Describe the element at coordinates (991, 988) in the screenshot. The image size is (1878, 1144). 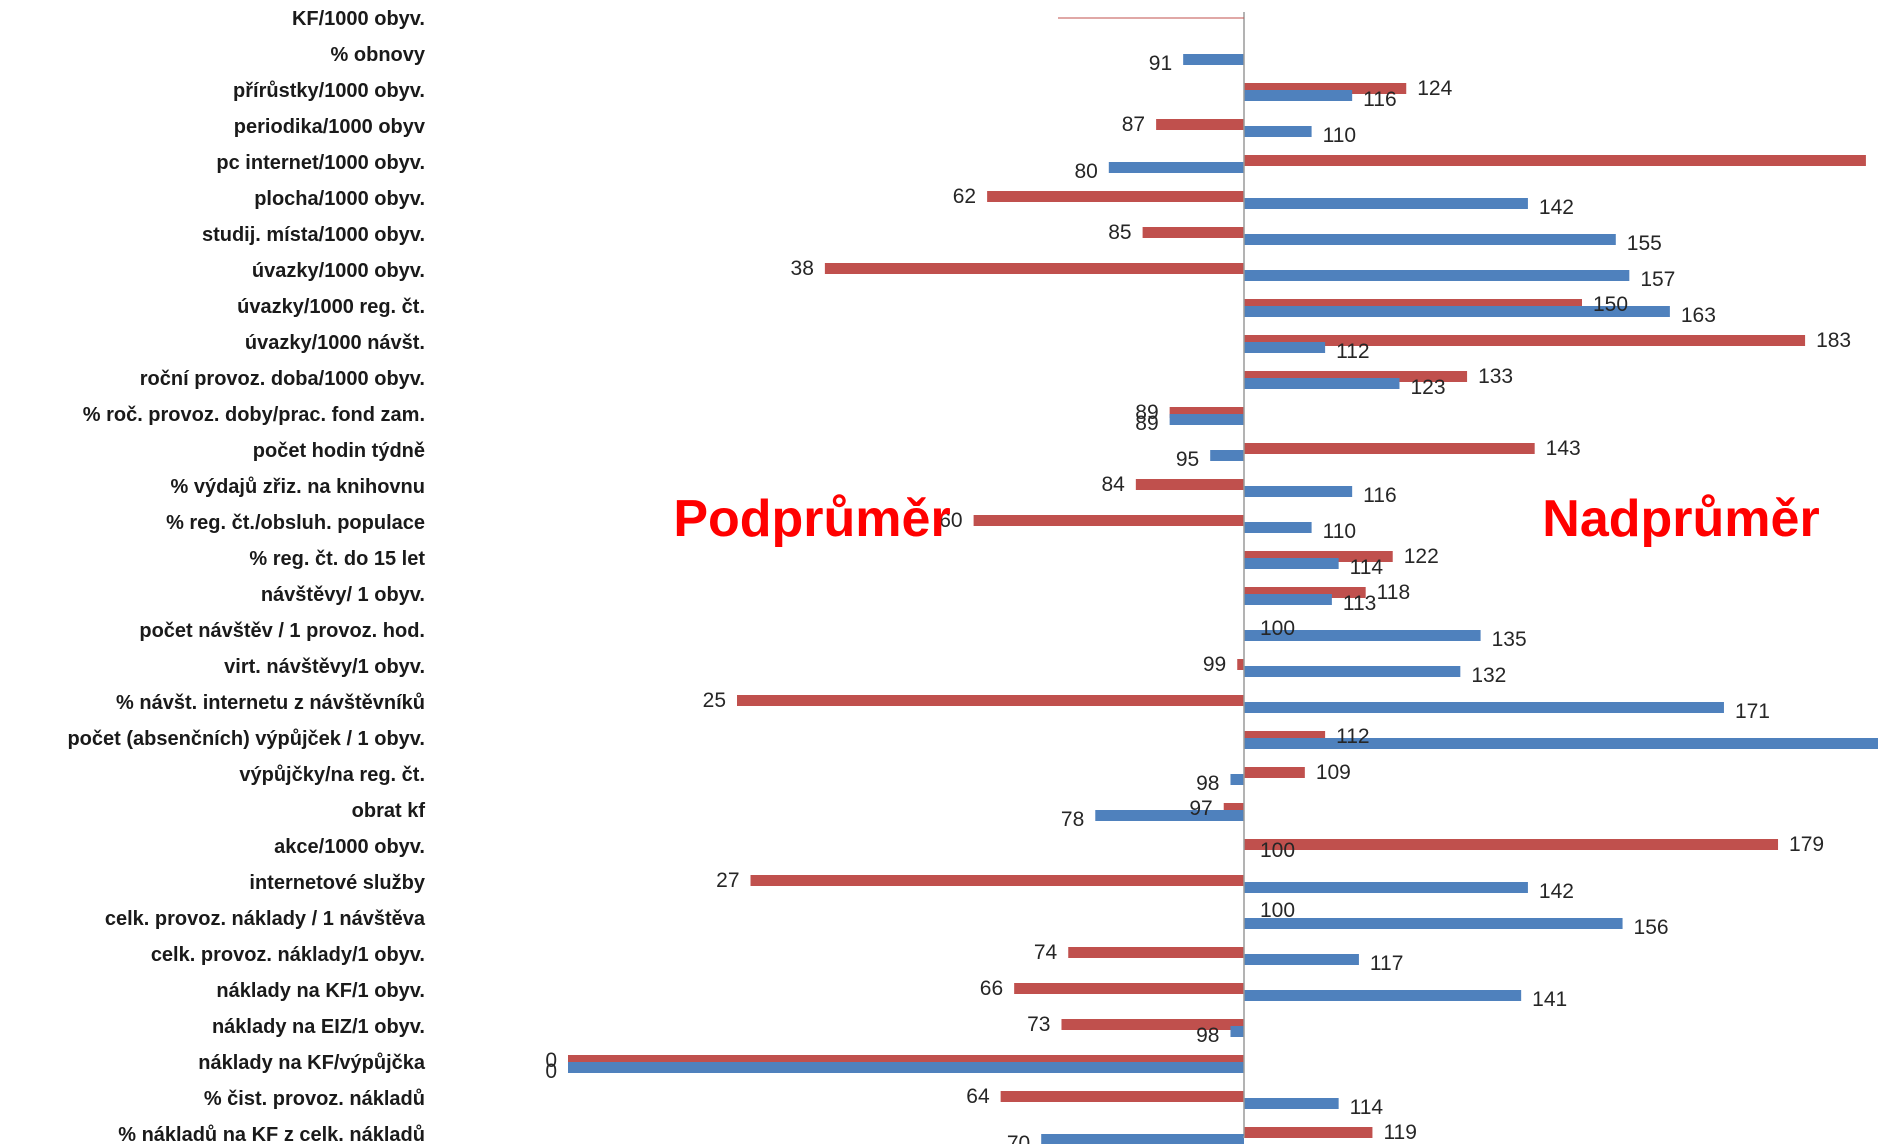
I see `value-label-red: 66` at that location.